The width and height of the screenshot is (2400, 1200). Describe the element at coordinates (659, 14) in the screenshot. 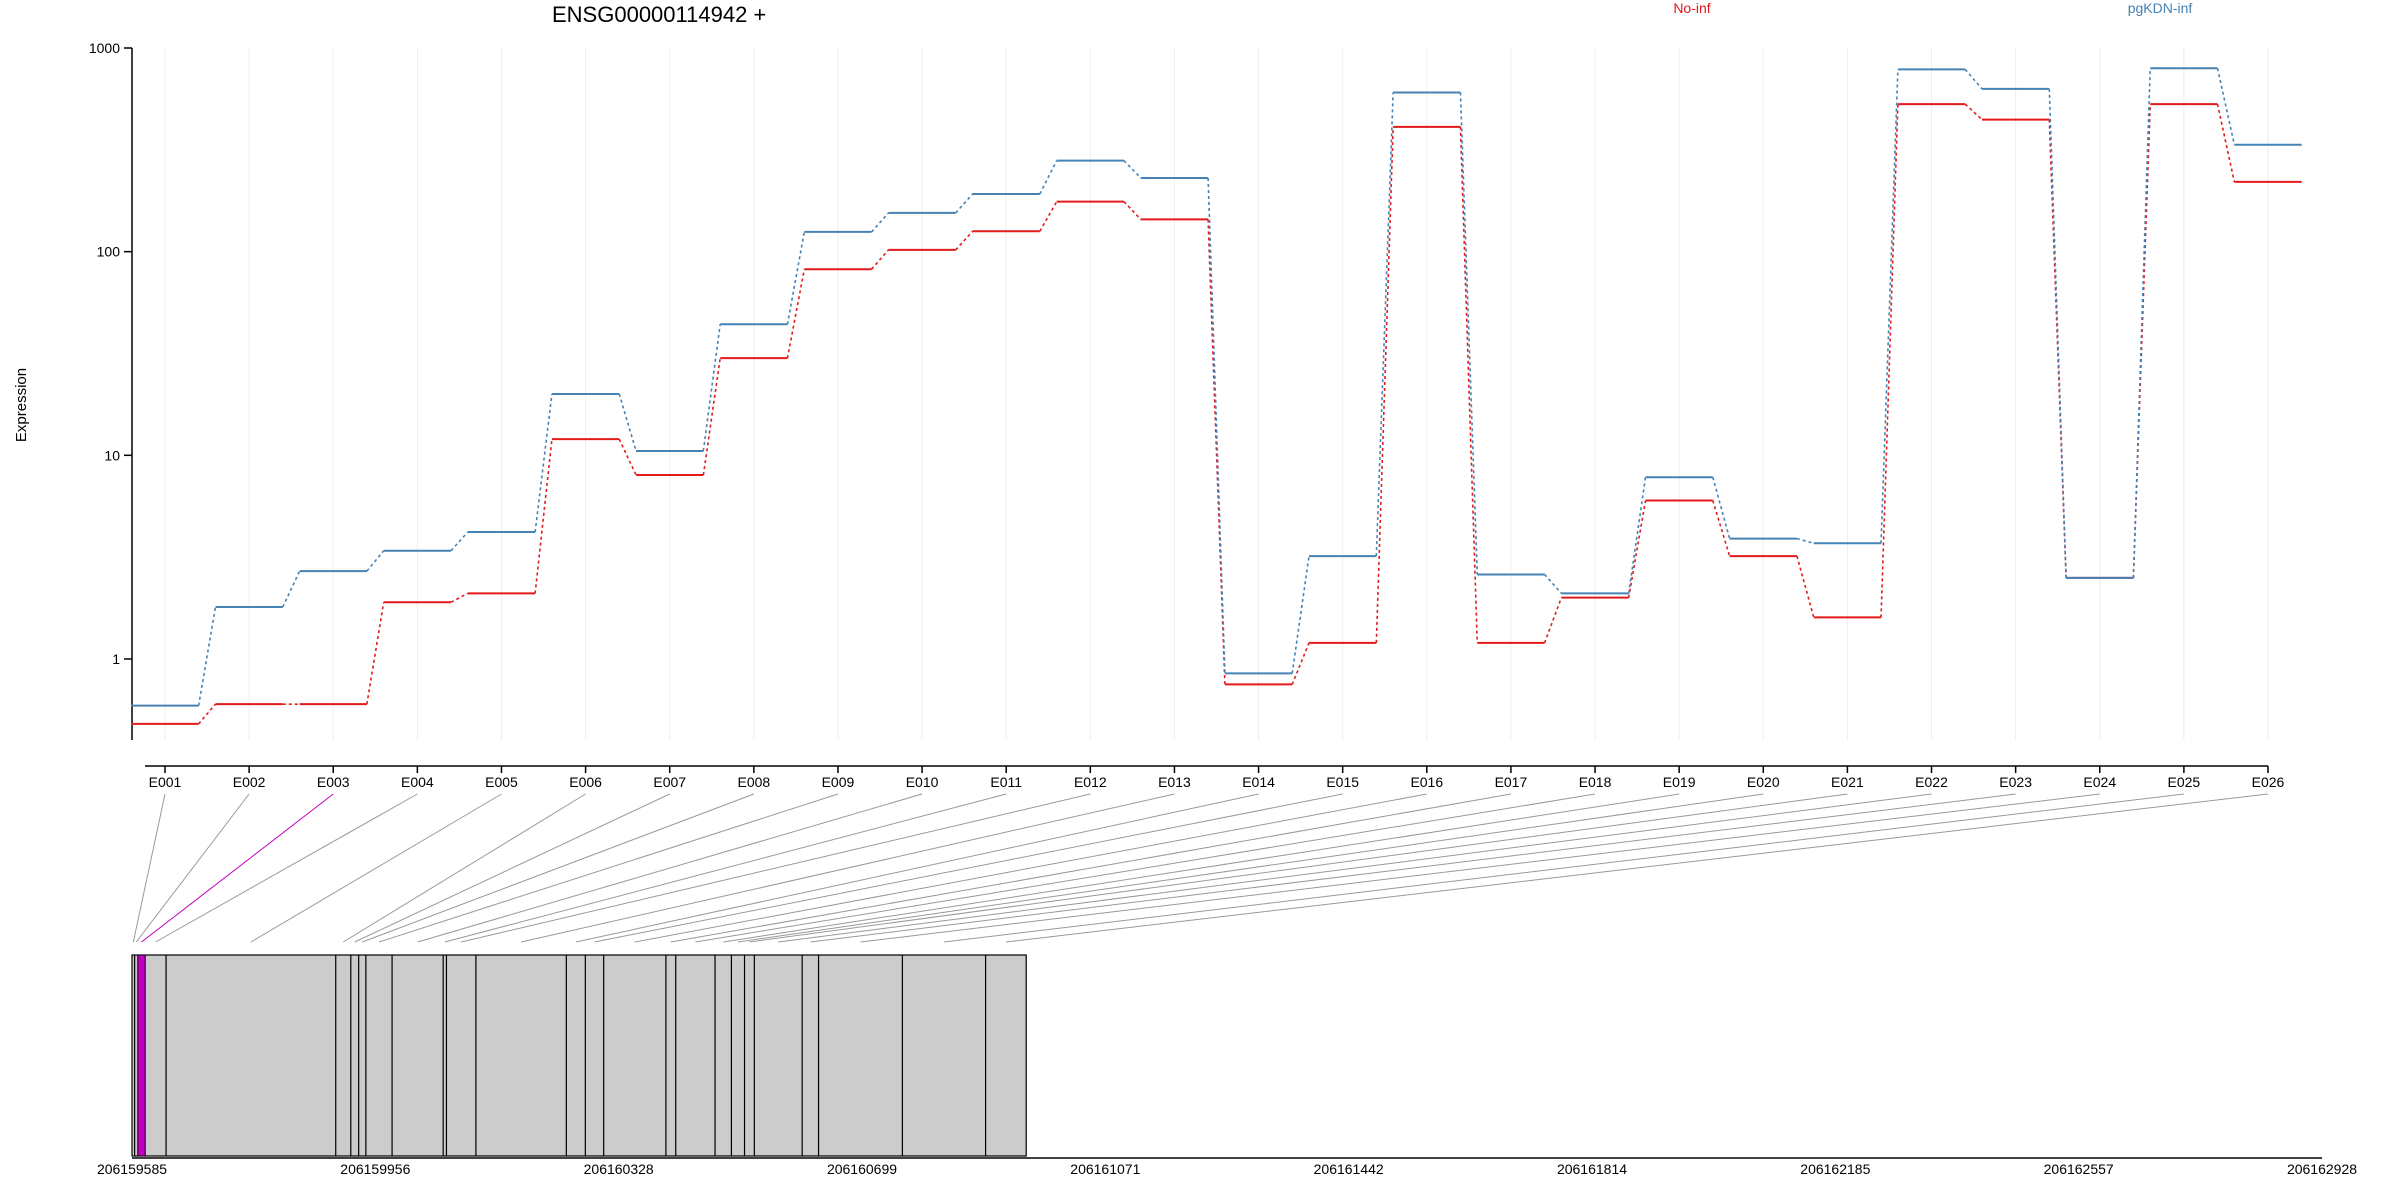

I see `chart-title: ENSG00000114942 +` at that location.